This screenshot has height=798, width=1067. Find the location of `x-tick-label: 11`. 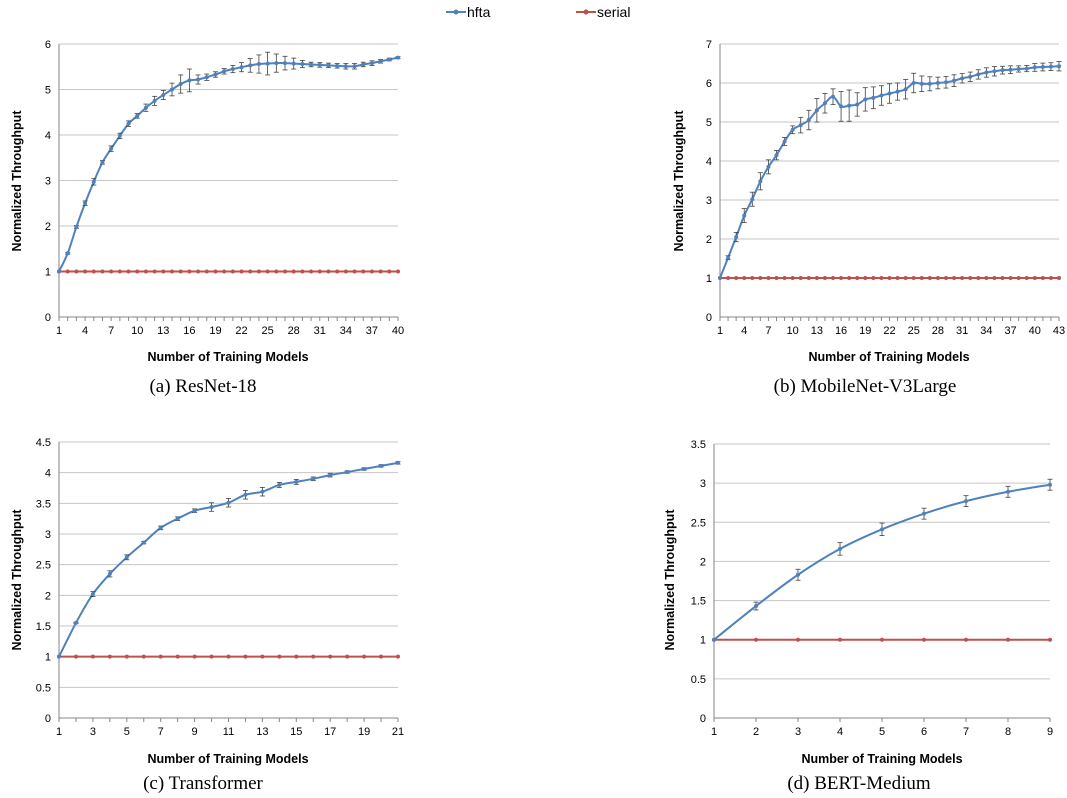

x-tick-label: 11 is located at coordinates (228, 732).